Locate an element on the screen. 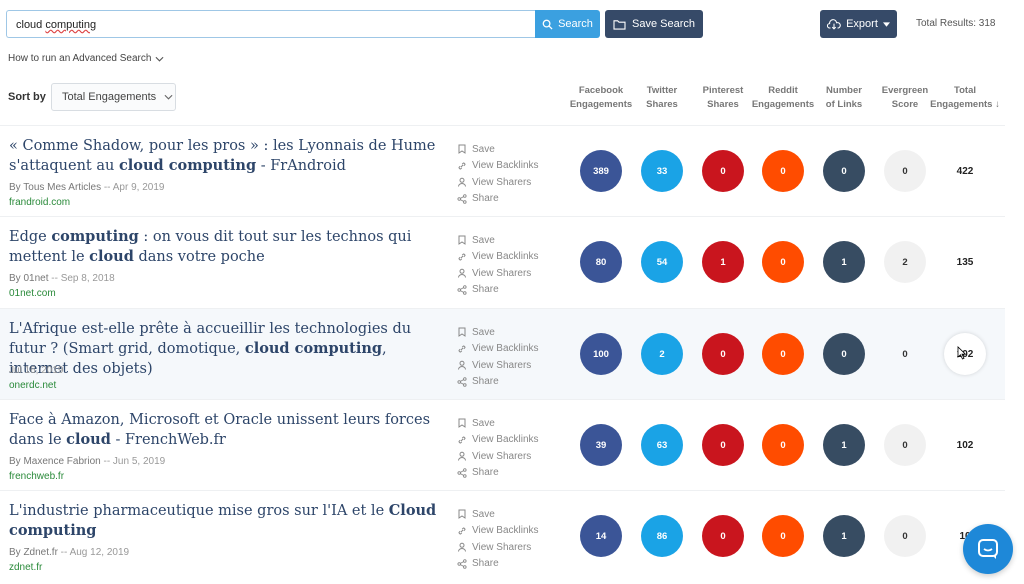 The width and height of the screenshot is (1024, 584). chat-icon is located at coordinates (988, 549).